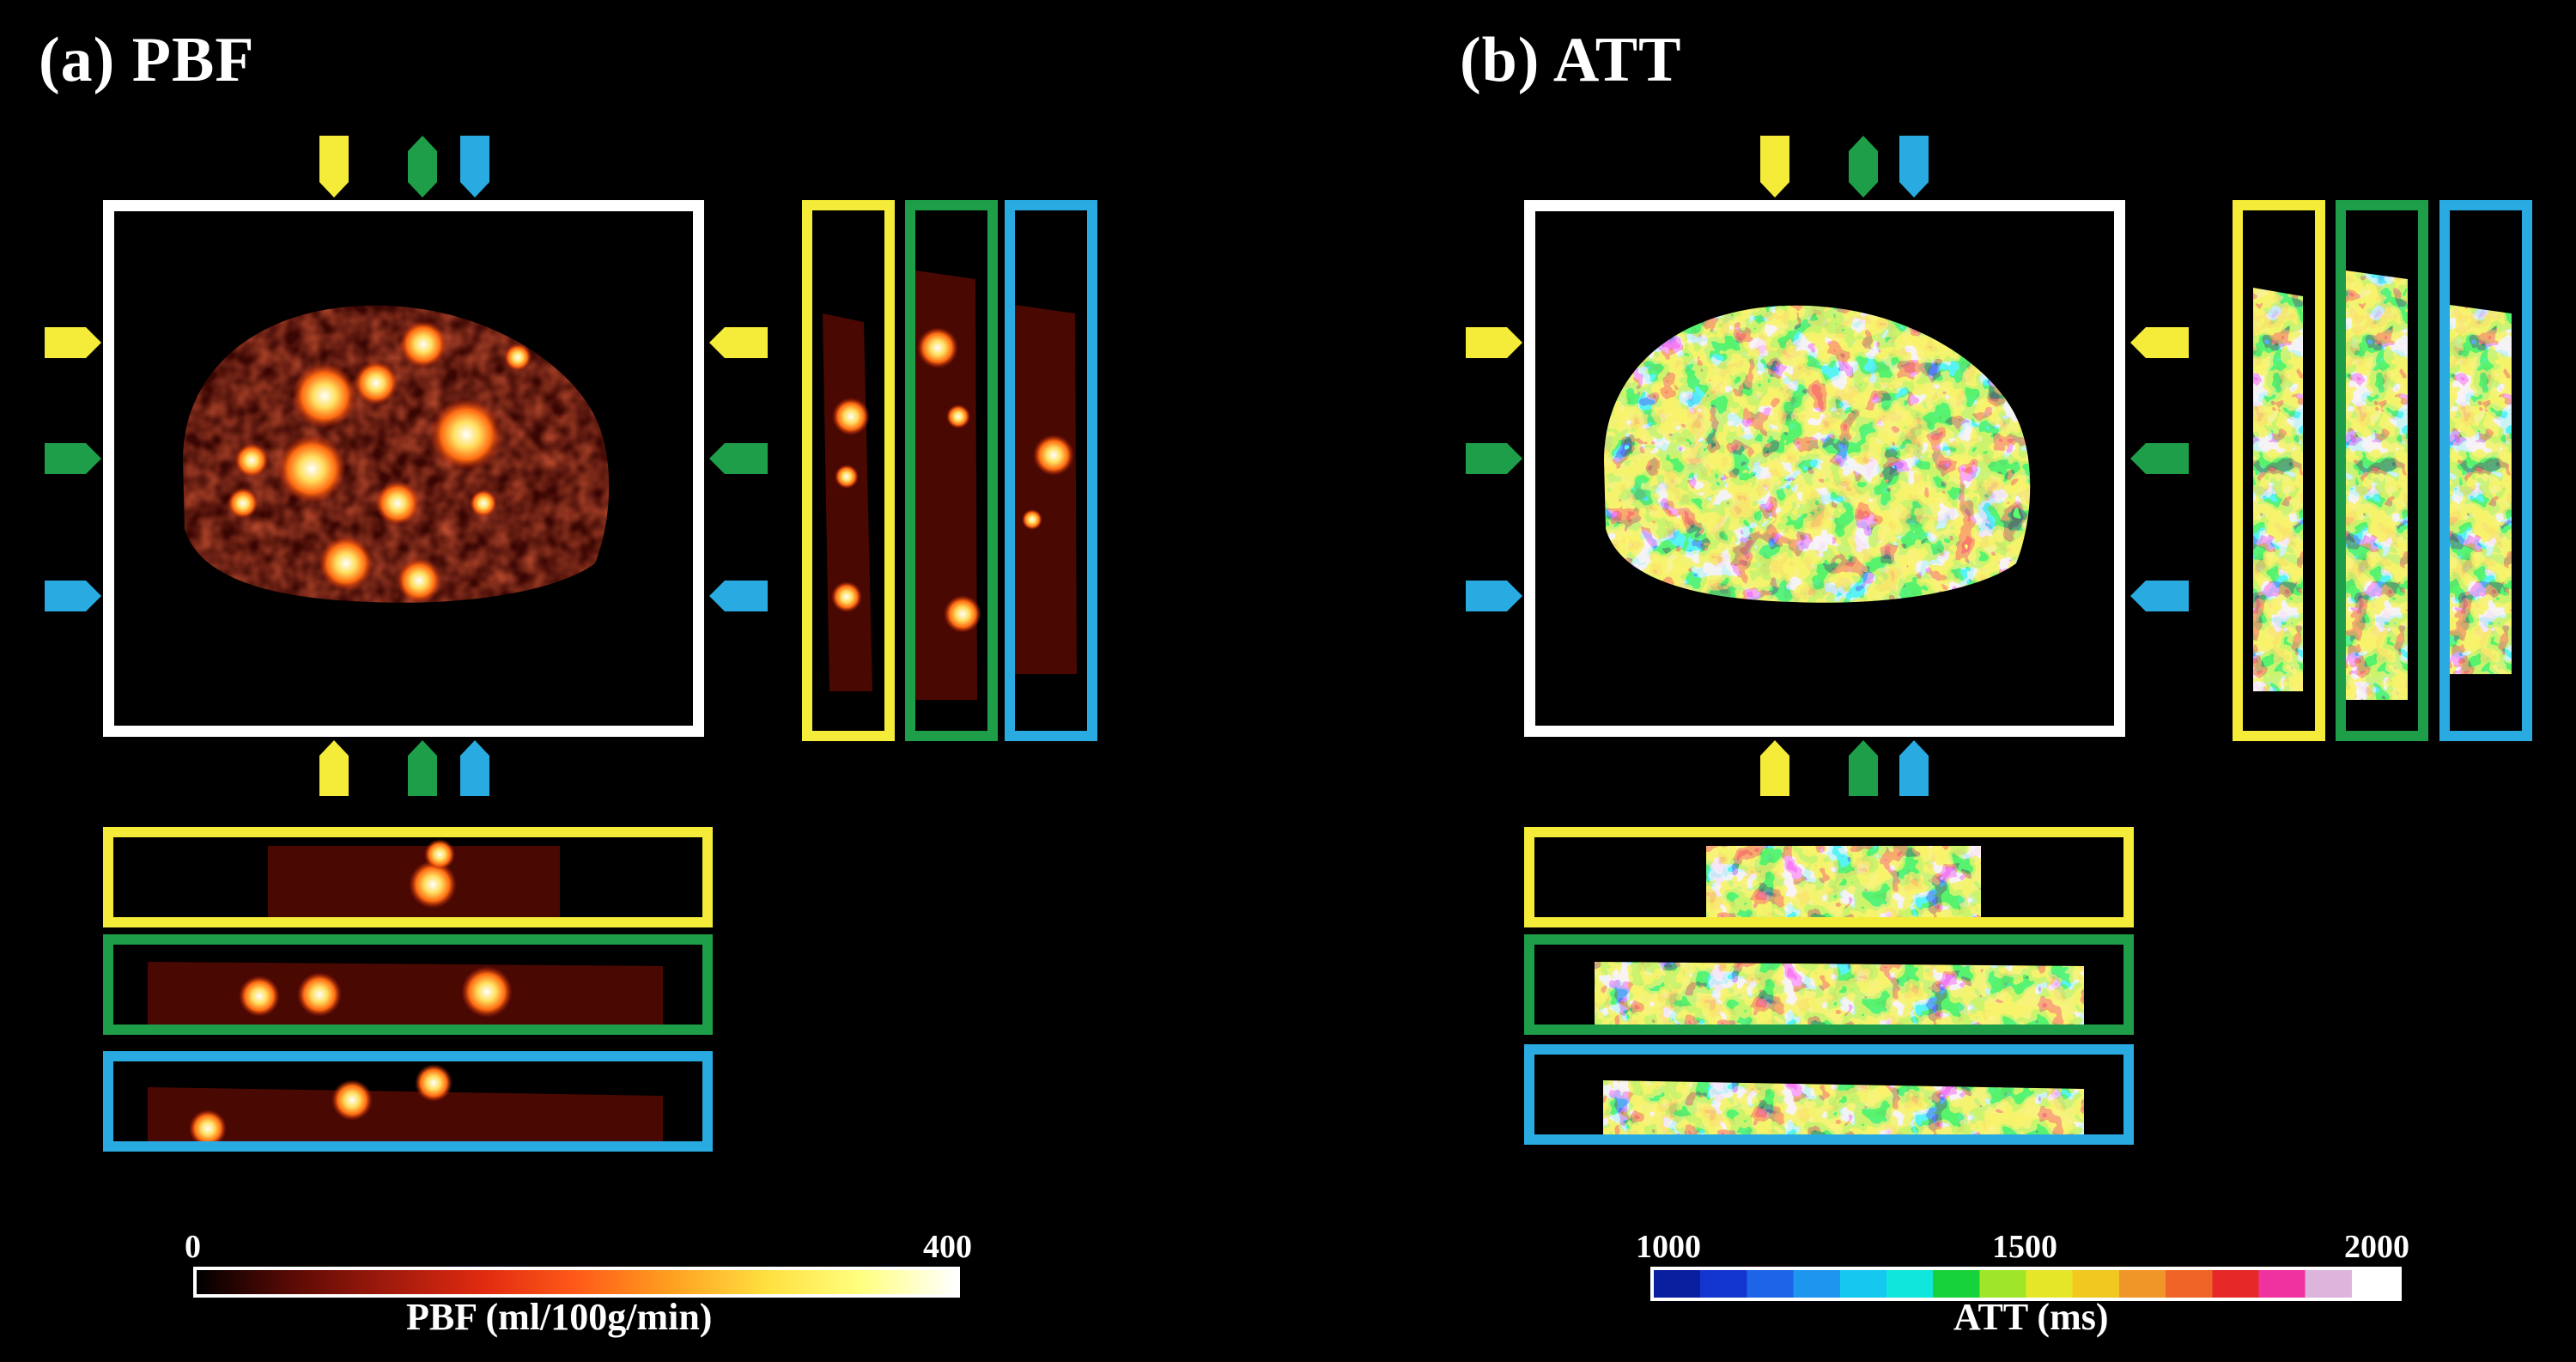  What do you see at coordinates (576, 1282) in the screenshot?
I see `pbf-colorbar` at bounding box center [576, 1282].